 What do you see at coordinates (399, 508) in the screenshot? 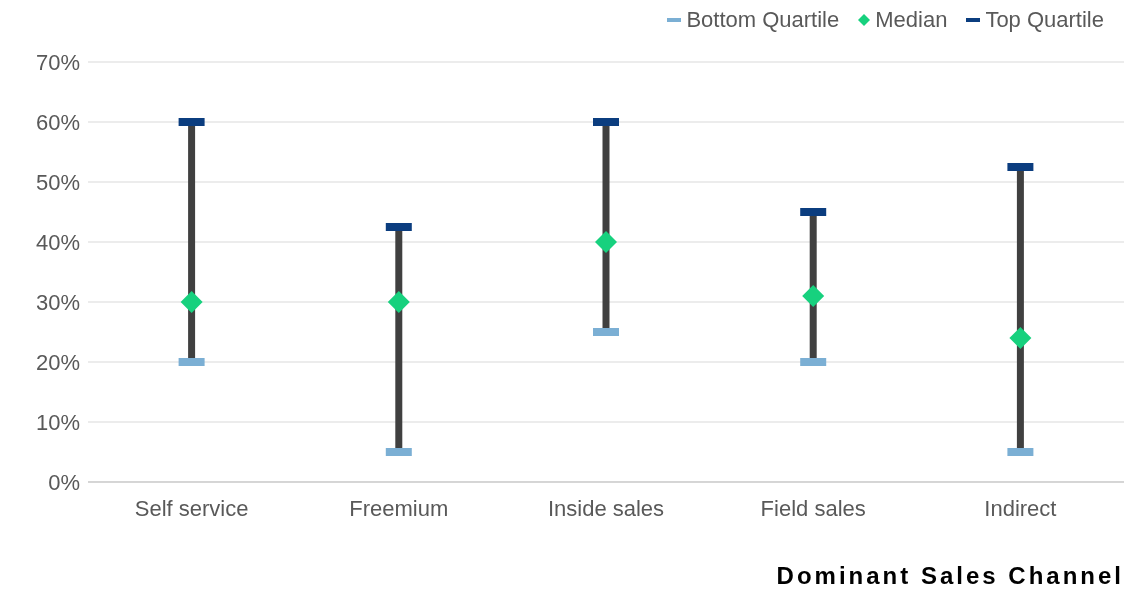
I see `x-tick-label: Freemium` at bounding box center [399, 508].